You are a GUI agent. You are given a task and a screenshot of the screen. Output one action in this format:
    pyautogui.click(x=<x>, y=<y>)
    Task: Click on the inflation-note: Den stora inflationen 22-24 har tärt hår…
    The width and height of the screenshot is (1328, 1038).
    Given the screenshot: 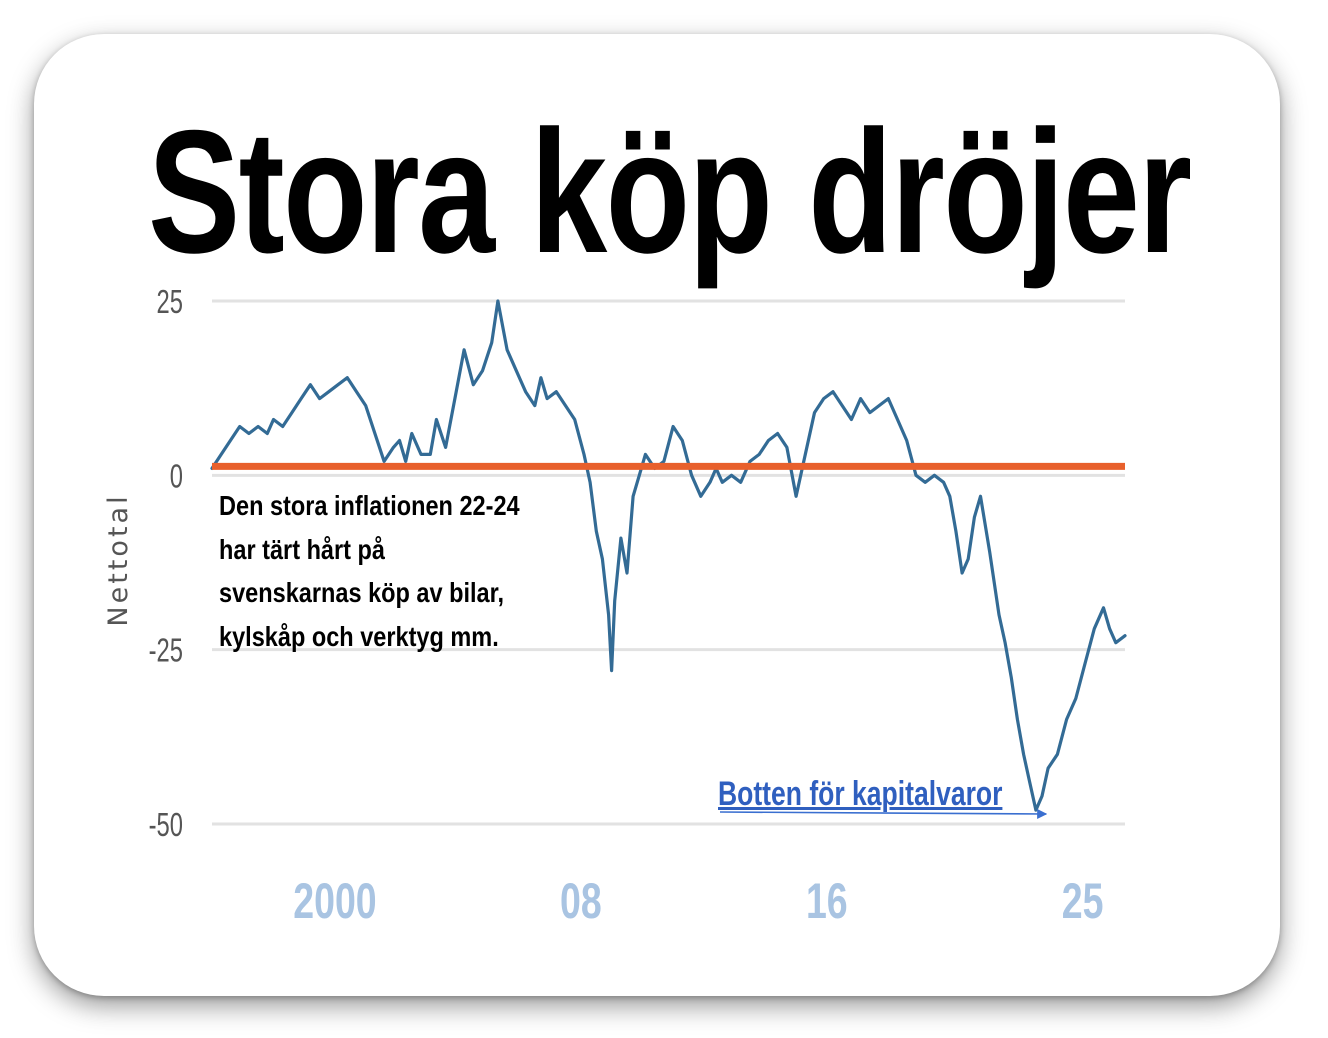 What is the action you would take?
    pyautogui.click(x=369, y=571)
    